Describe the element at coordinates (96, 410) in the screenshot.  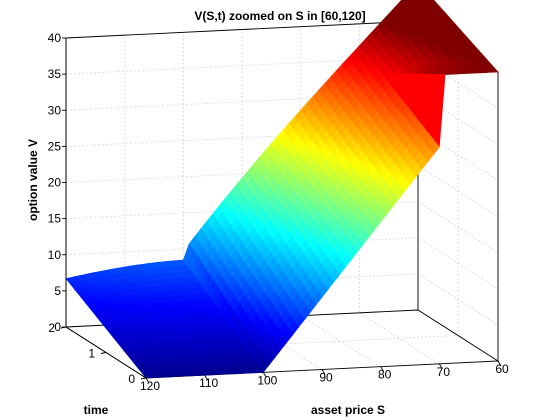
I see `y-axis-label: time` at that location.